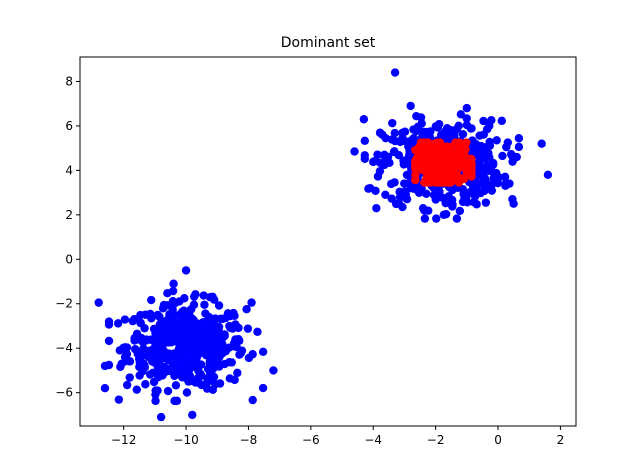 The width and height of the screenshot is (640, 473). What do you see at coordinates (64, 304) in the screenshot?
I see `y-tick-label: −2` at bounding box center [64, 304].